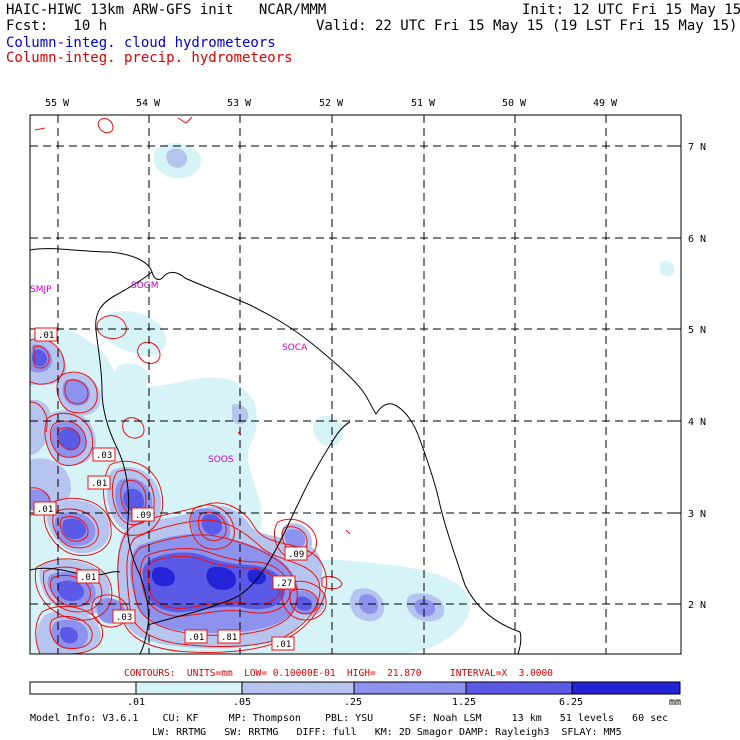 The width and height of the screenshot is (740, 740). What do you see at coordinates (57, 103) in the screenshot?
I see `lon-label: 55 W` at bounding box center [57, 103].